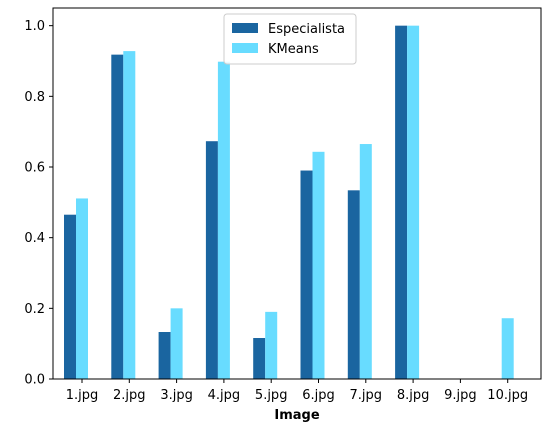 This screenshot has width=547, height=432. I want to click on bar-kmeans-8.jpg, so click(413, 202).